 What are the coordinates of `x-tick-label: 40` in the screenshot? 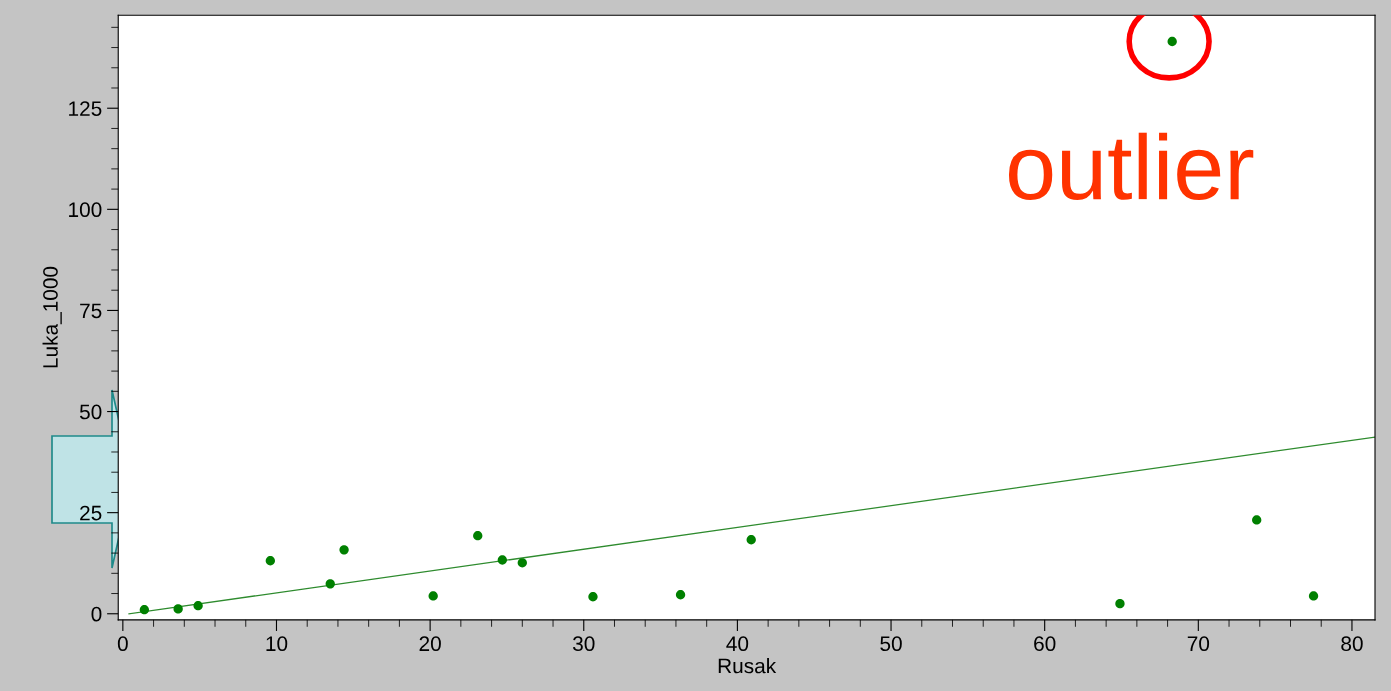 It's located at (737, 644).